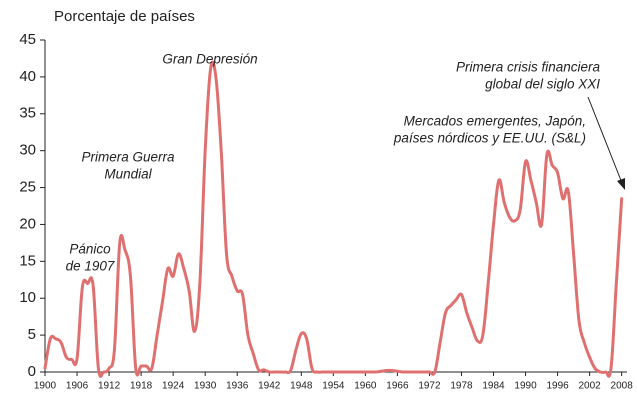 Image resolution: width=637 pixels, height=404 pixels. Describe the element at coordinates (27, 113) in the screenshot. I see `y-tick-label: 35` at that location.